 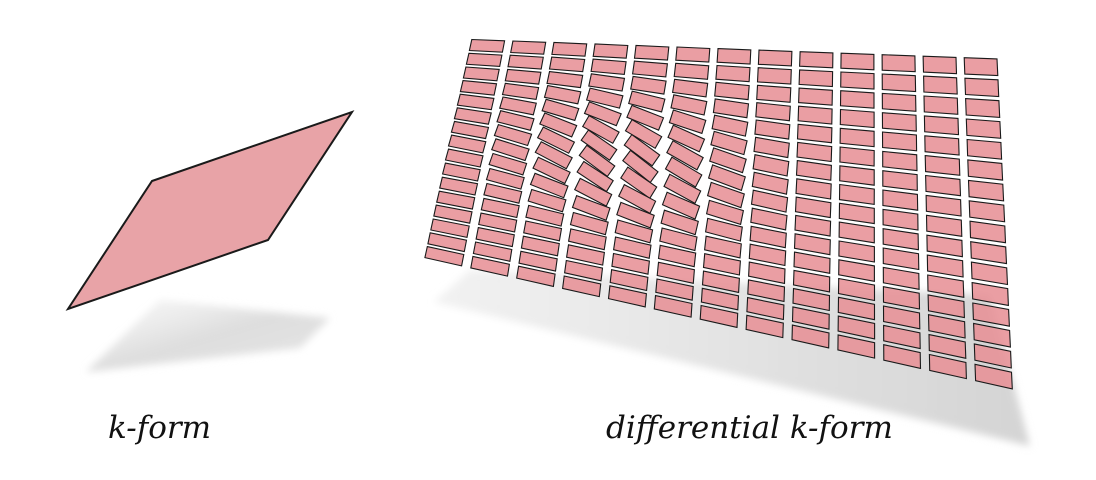 What do you see at coordinates (160, 428) in the screenshot?
I see `k-form-caption: k-form` at bounding box center [160, 428].